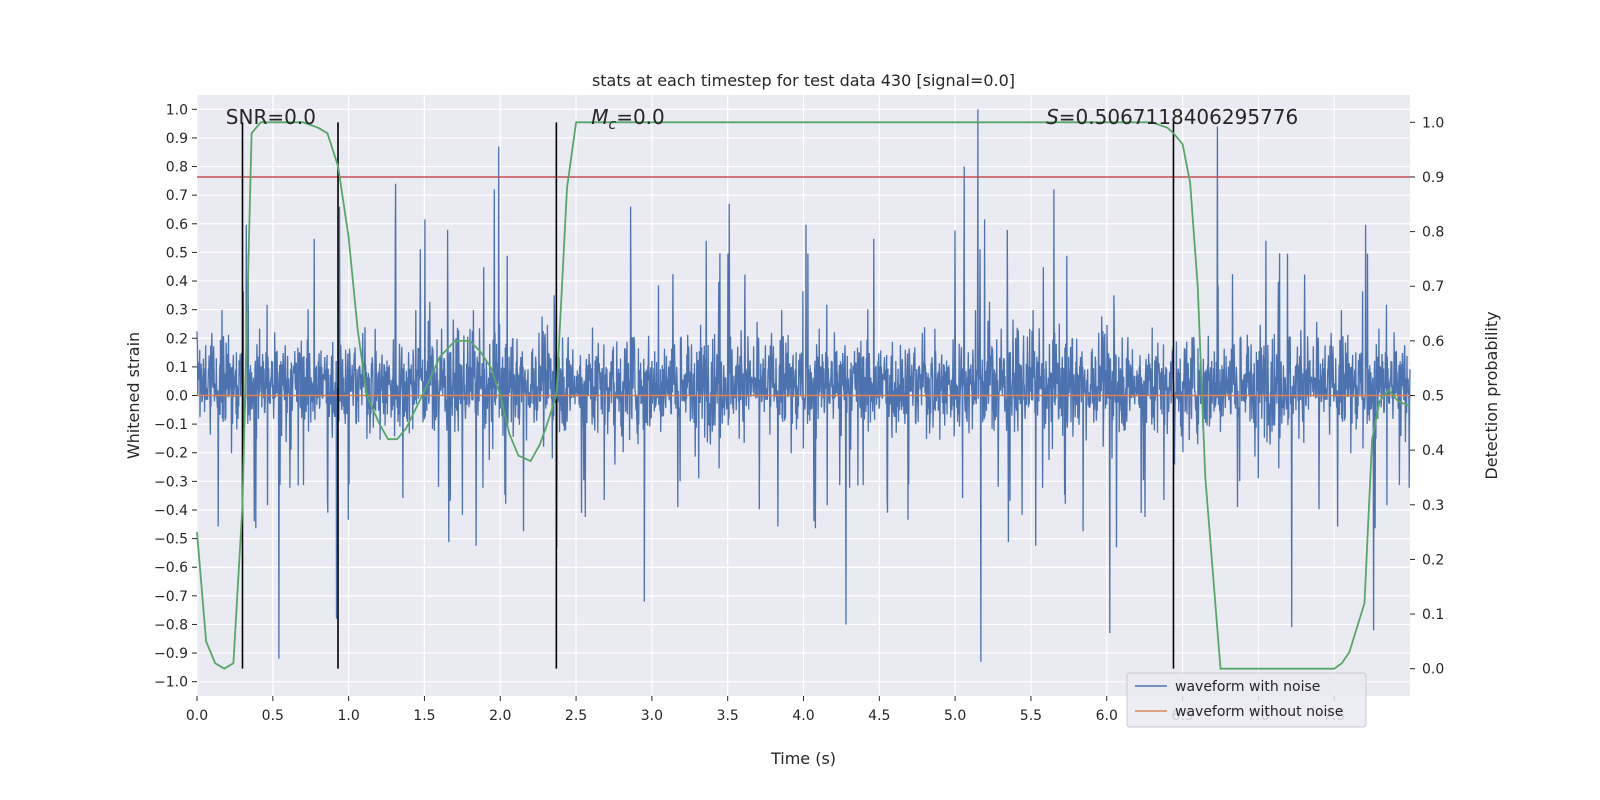 Image resolution: width=1600 pixels, height=800 pixels. Describe the element at coordinates (1433, 123) in the screenshot. I see `y2-tick-label: 1.0` at that location.